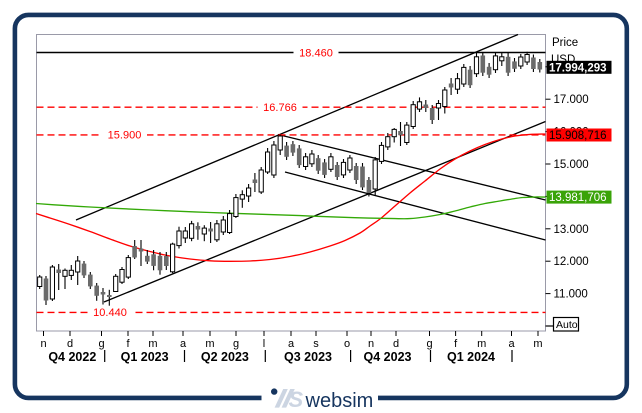 This screenshot has height=413, width=642. I want to click on svg-text: Price, so click(565, 43).